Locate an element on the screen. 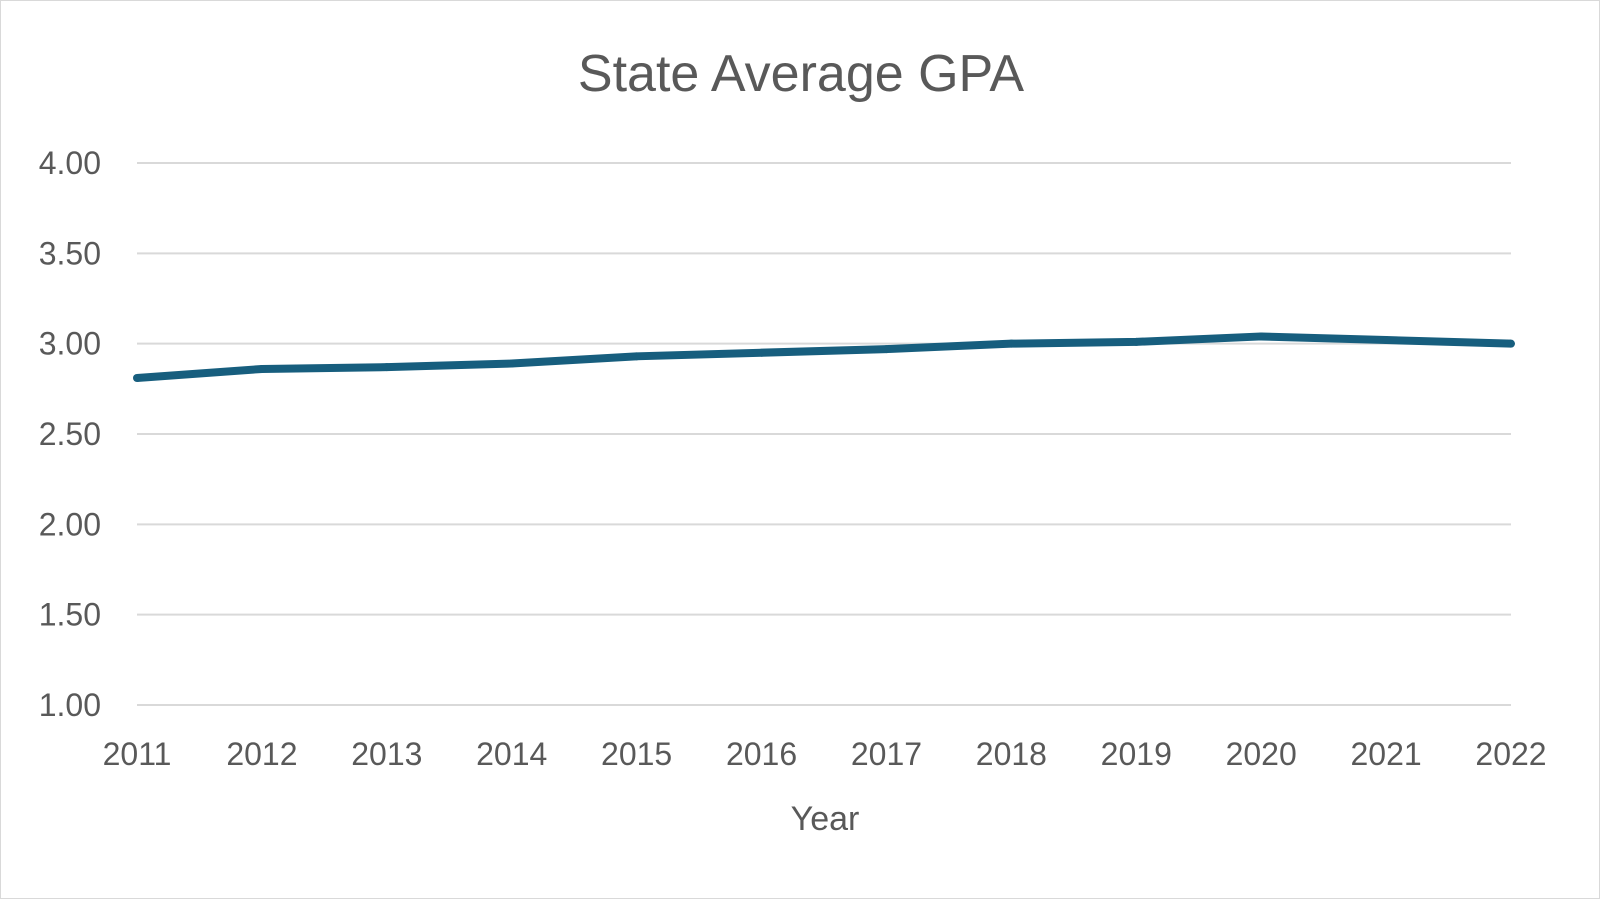 The width and height of the screenshot is (1600, 900). x-tick-label: 2018 is located at coordinates (1011, 754).